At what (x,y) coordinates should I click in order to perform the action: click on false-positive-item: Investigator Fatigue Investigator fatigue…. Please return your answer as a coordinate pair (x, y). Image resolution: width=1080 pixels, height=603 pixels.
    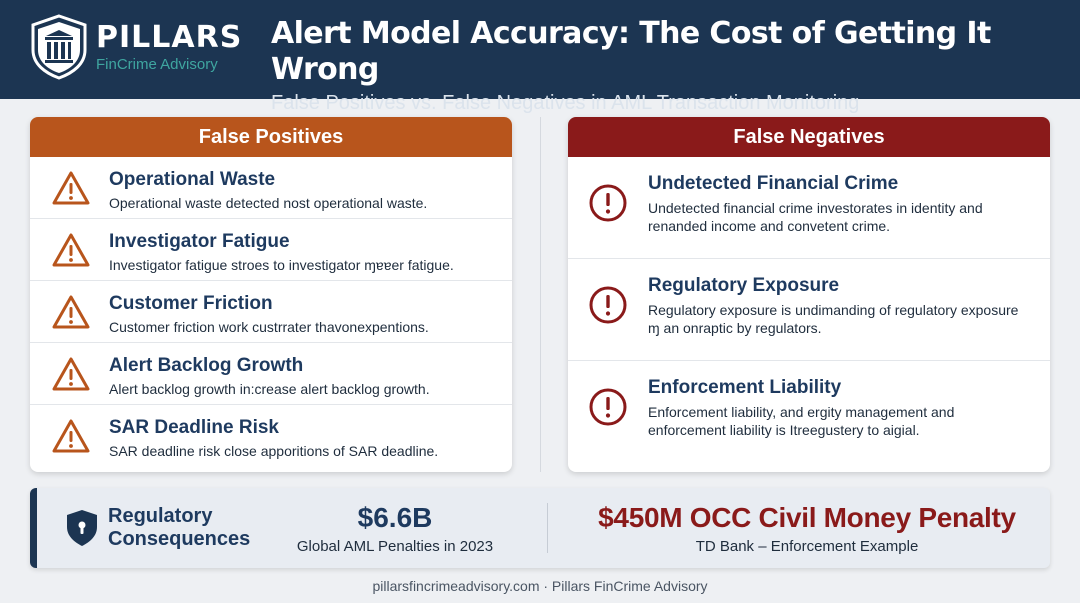
    Looking at the image, I should click on (271, 250).